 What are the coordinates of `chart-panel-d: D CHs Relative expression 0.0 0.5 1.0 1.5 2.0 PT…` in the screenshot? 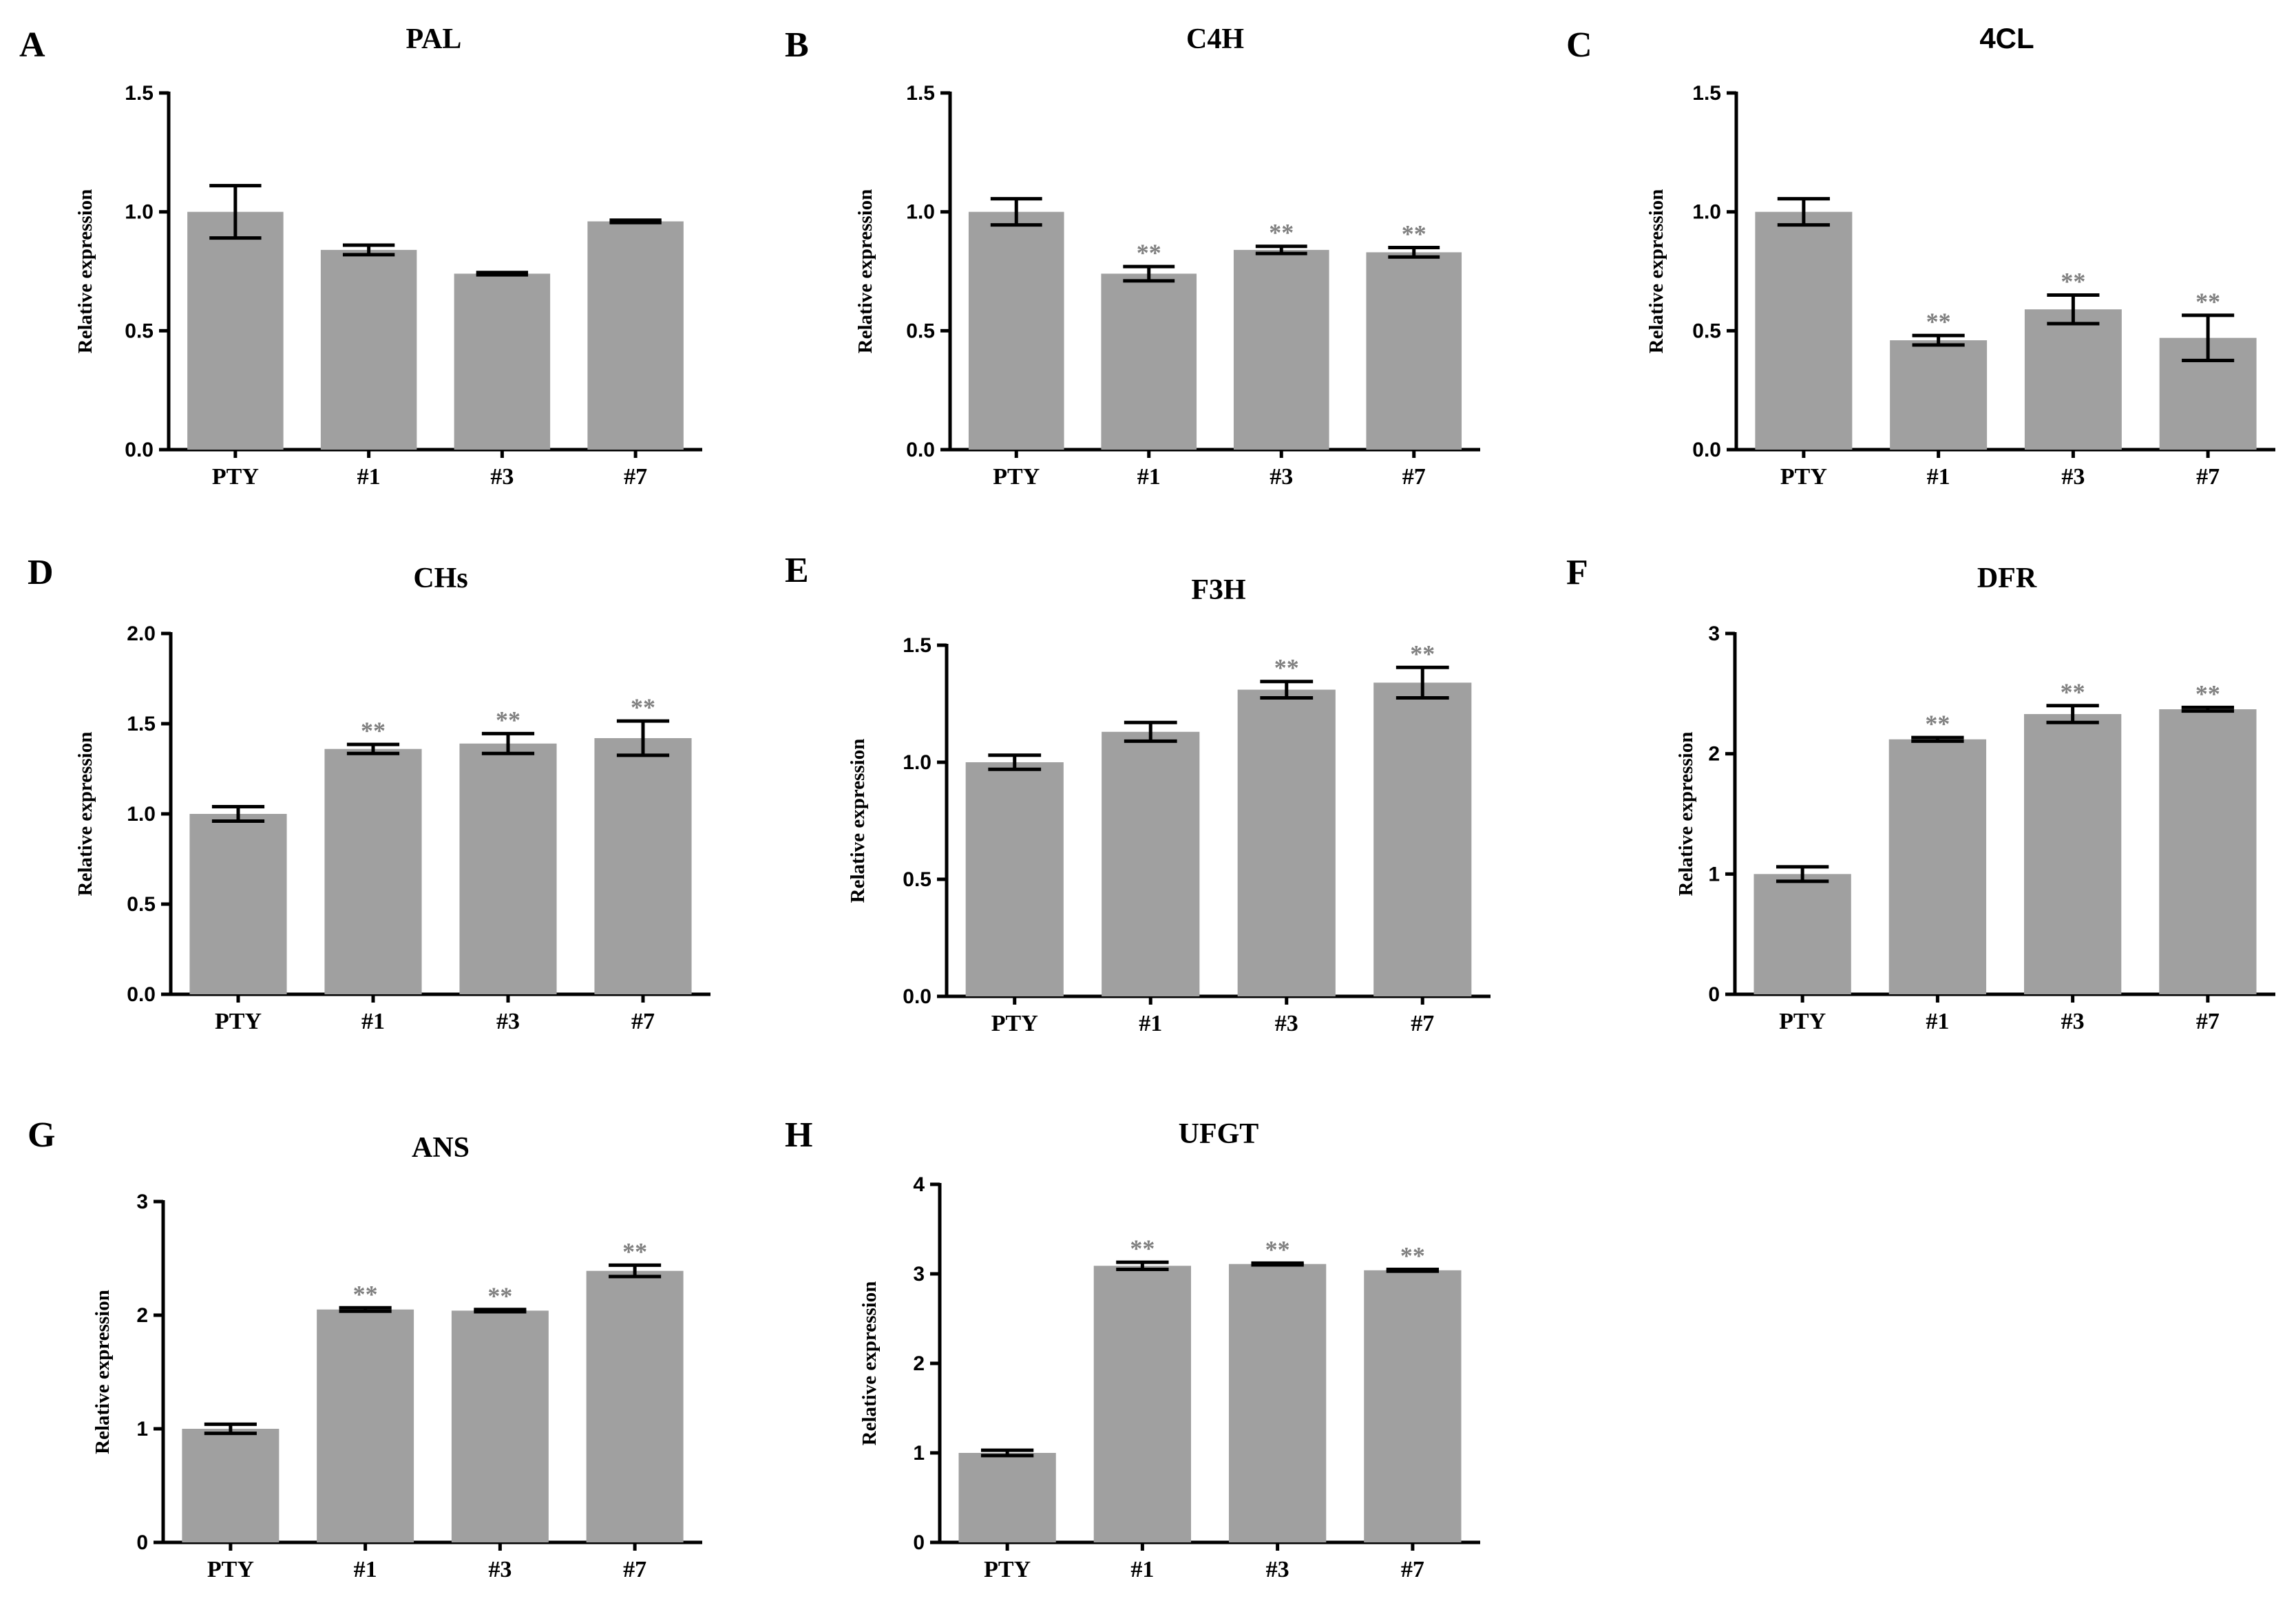 It's located at (369, 793).